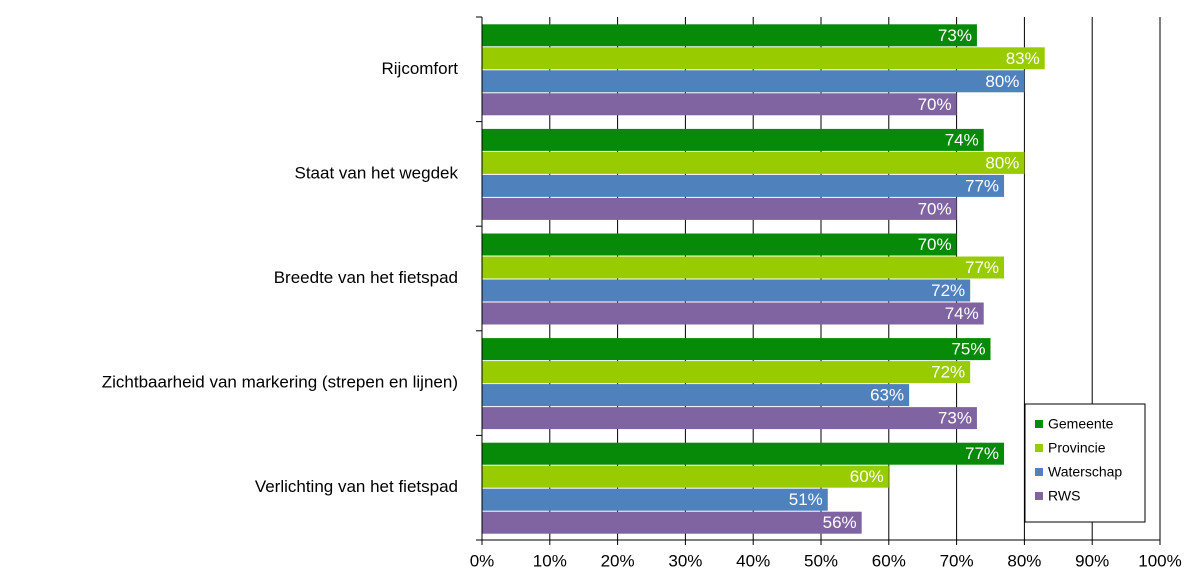 Image resolution: width=1195 pixels, height=579 pixels. What do you see at coordinates (1085, 463) in the screenshot?
I see `legend-box` at bounding box center [1085, 463].